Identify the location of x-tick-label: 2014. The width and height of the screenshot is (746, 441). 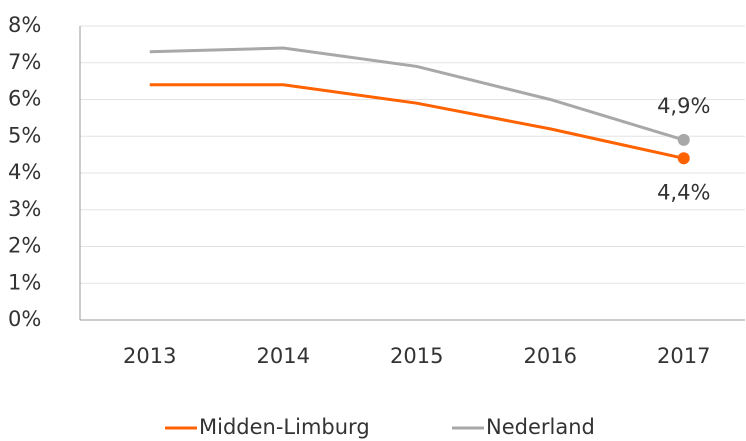
(283, 356).